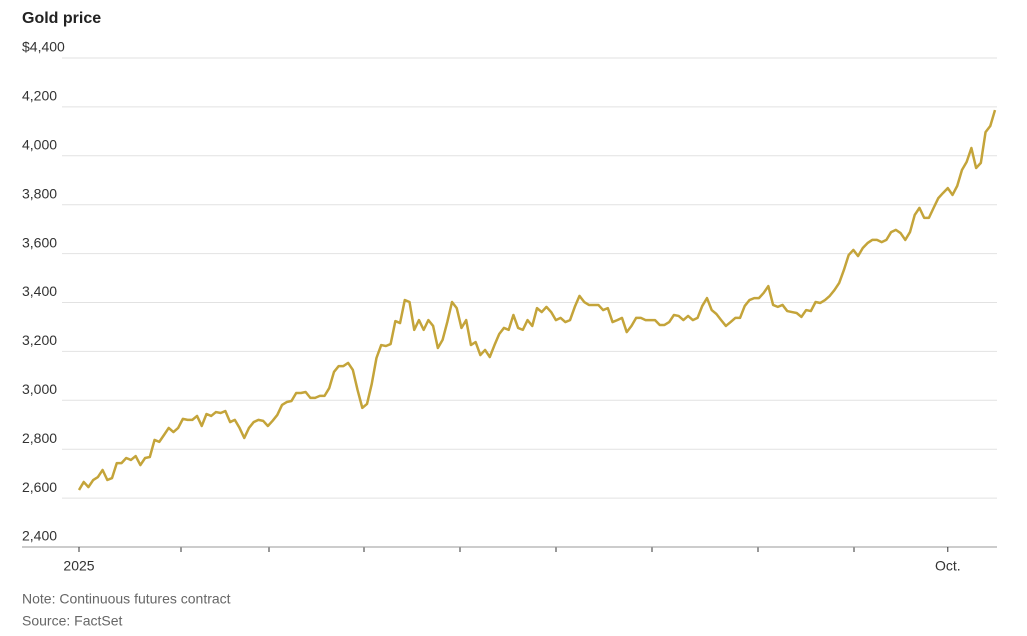 The width and height of the screenshot is (1027, 636). What do you see at coordinates (126, 599) in the screenshot?
I see `note: Note: Continuous futures contract` at bounding box center [126, 599].